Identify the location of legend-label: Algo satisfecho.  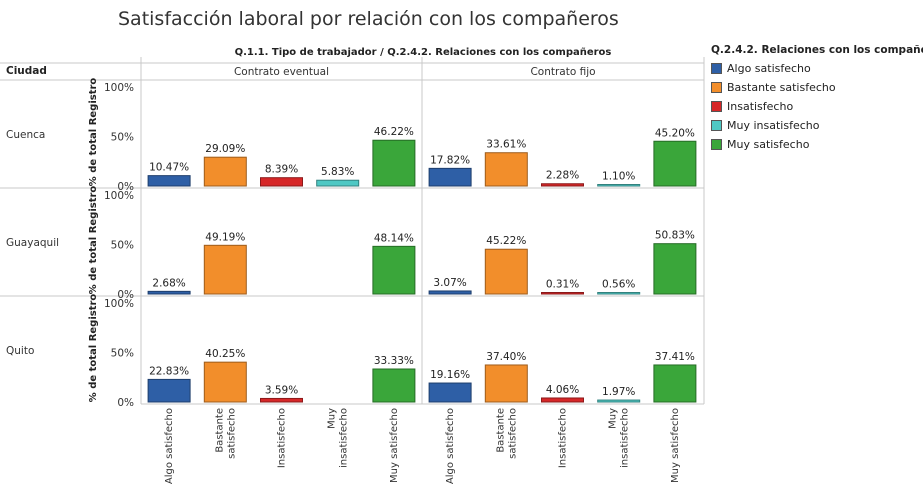
(769, 68).